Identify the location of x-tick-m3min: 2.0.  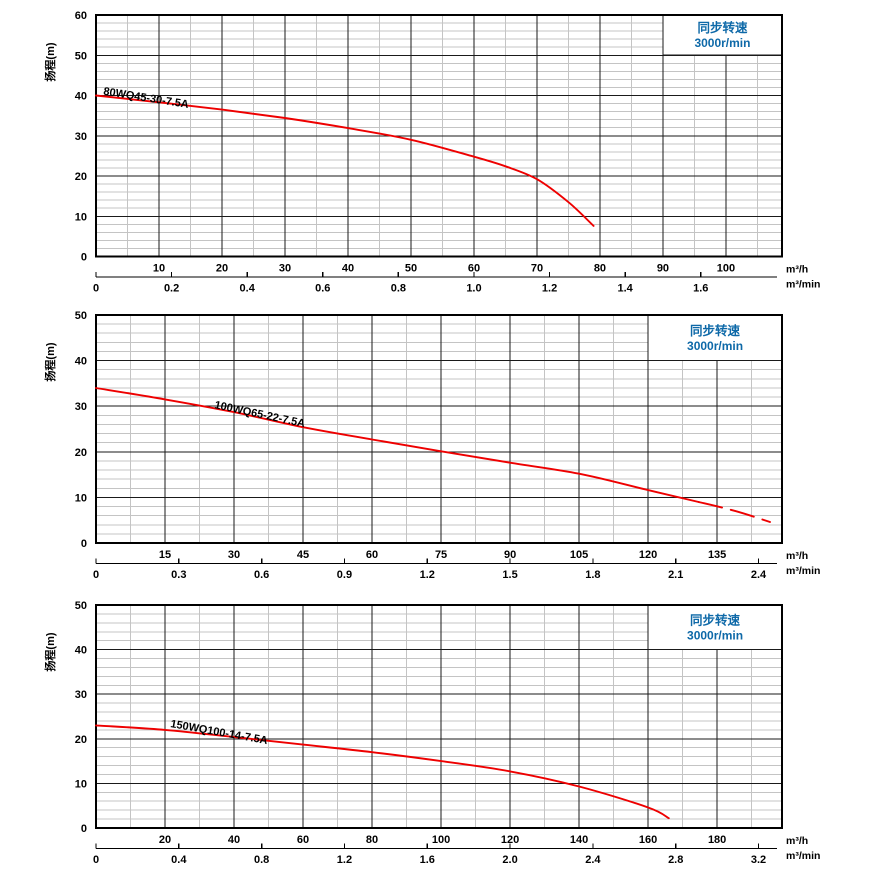
(509, 860).